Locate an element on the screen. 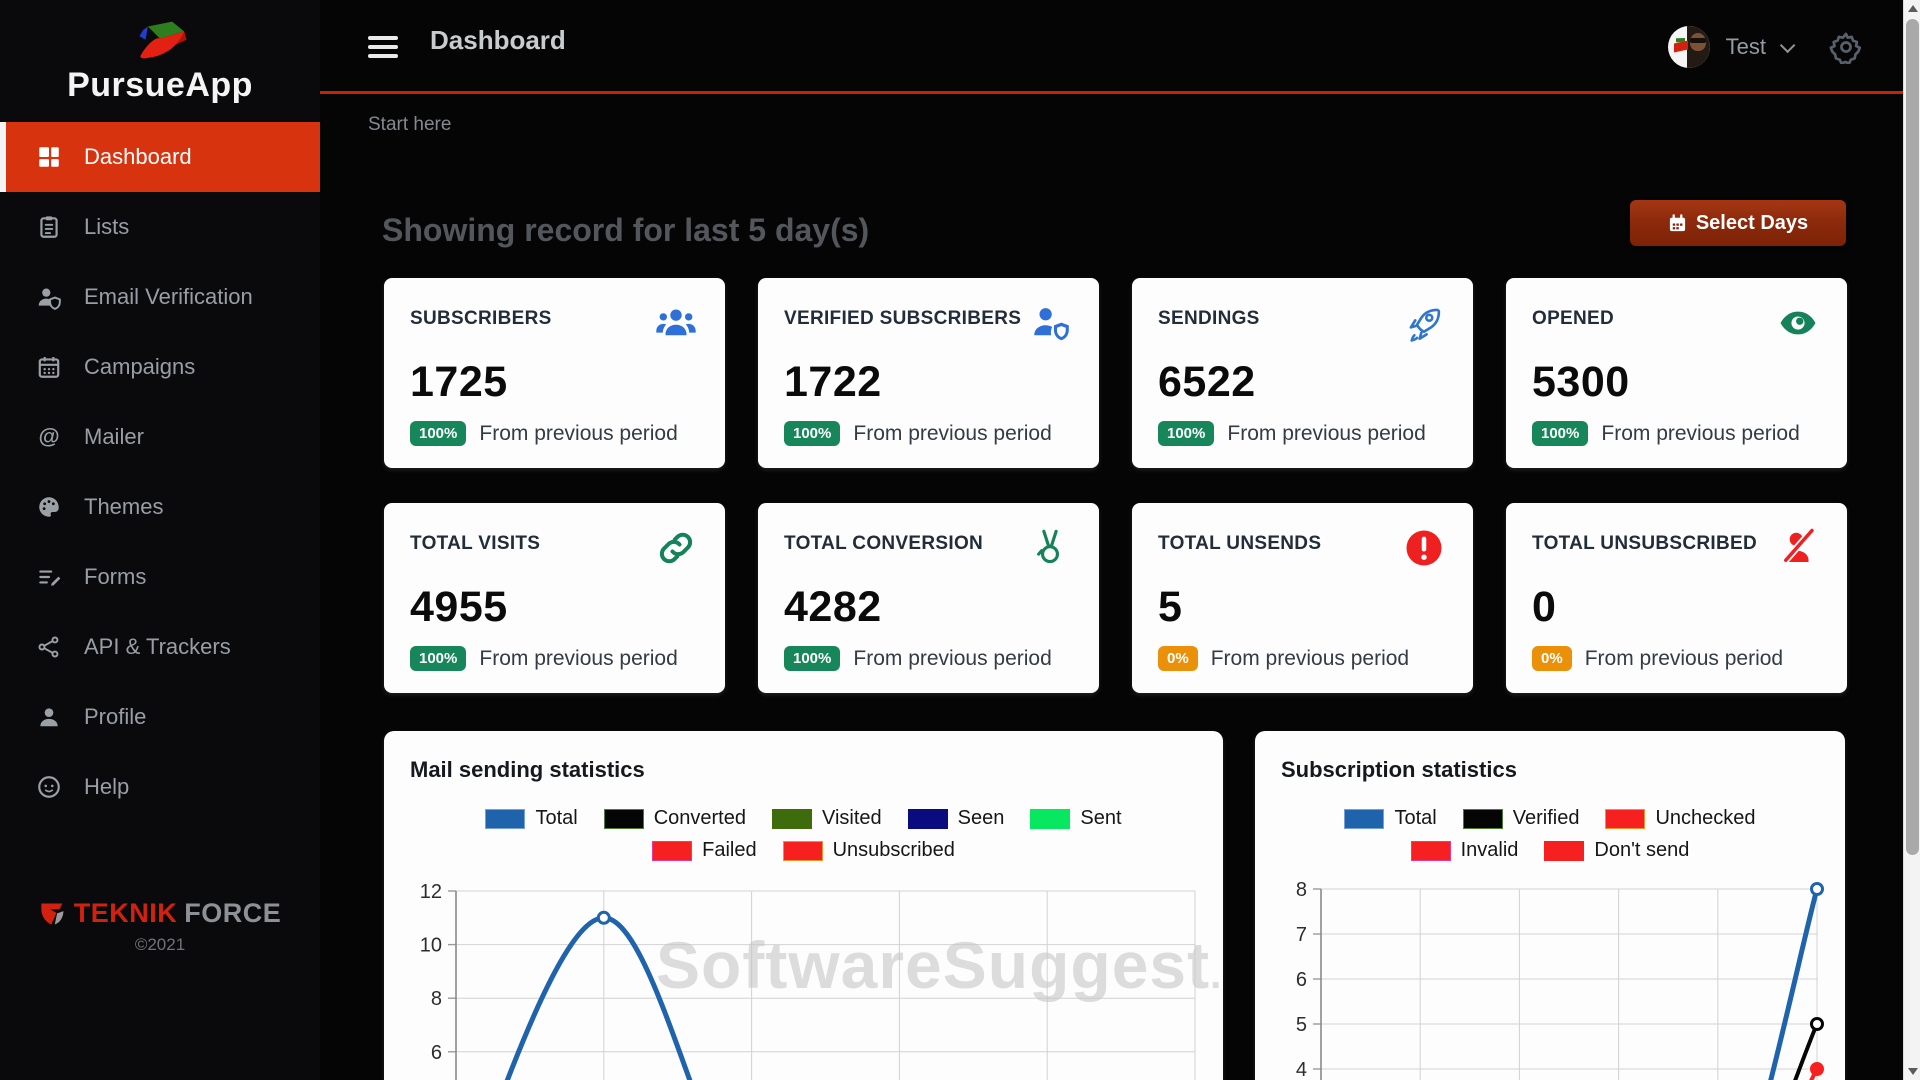  legend-item-invalid: Invalid is located at coordinates (1464, 850).